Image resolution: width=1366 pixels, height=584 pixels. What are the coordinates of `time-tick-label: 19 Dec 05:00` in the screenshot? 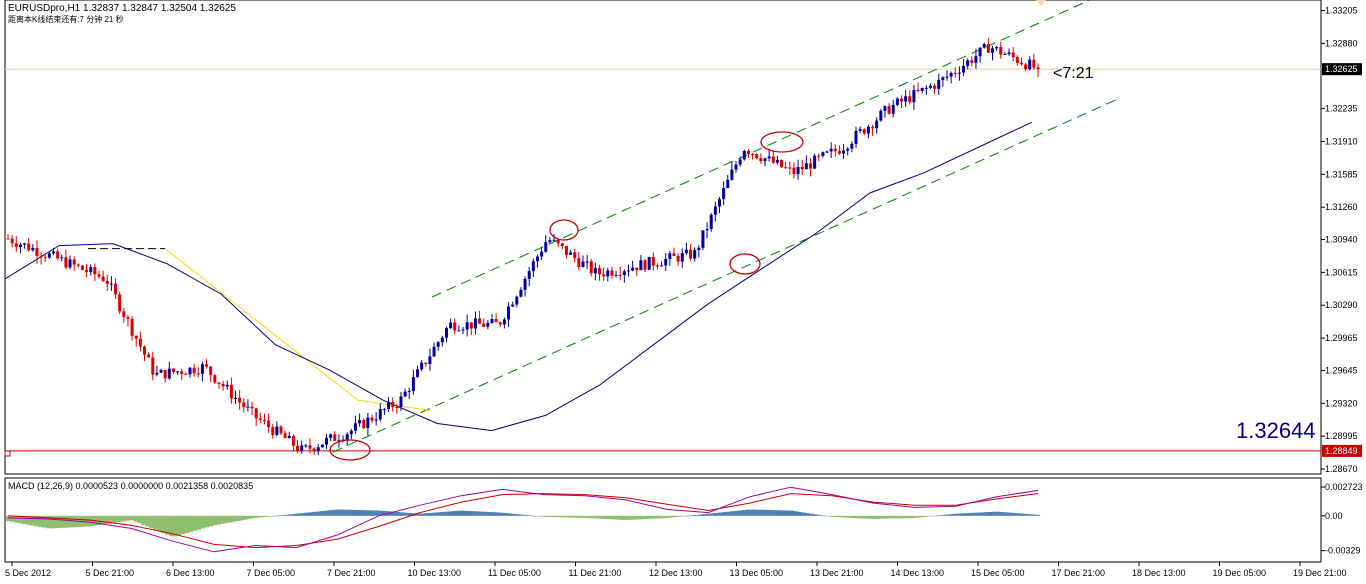 It's located at (1240, 573).